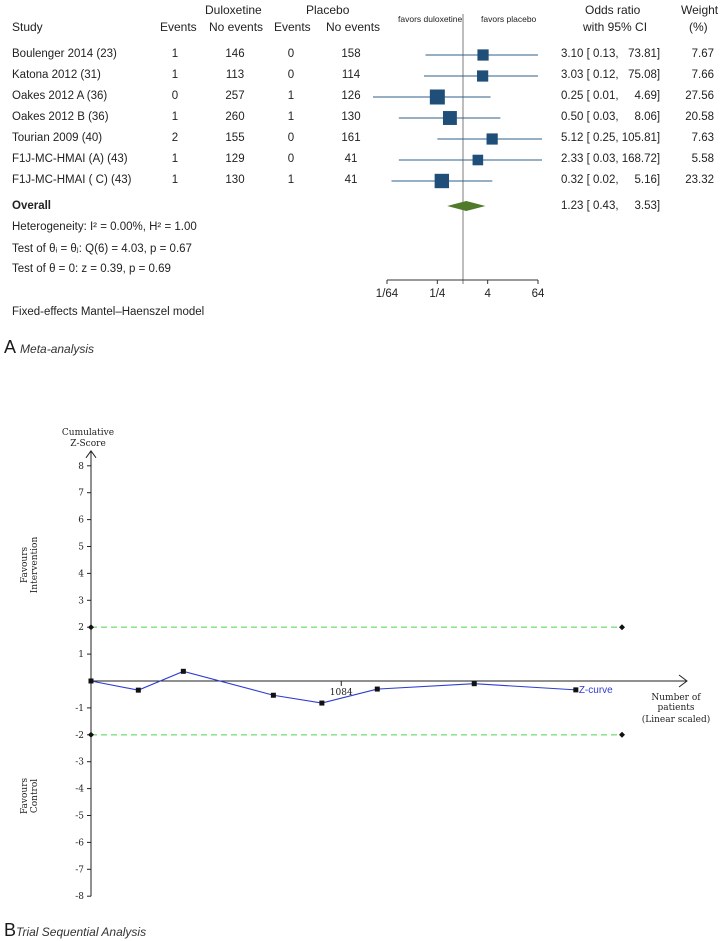 The width and height of the screenshot is (726, 941). I want to click on study-weight: 23.32, so click(699, 180).